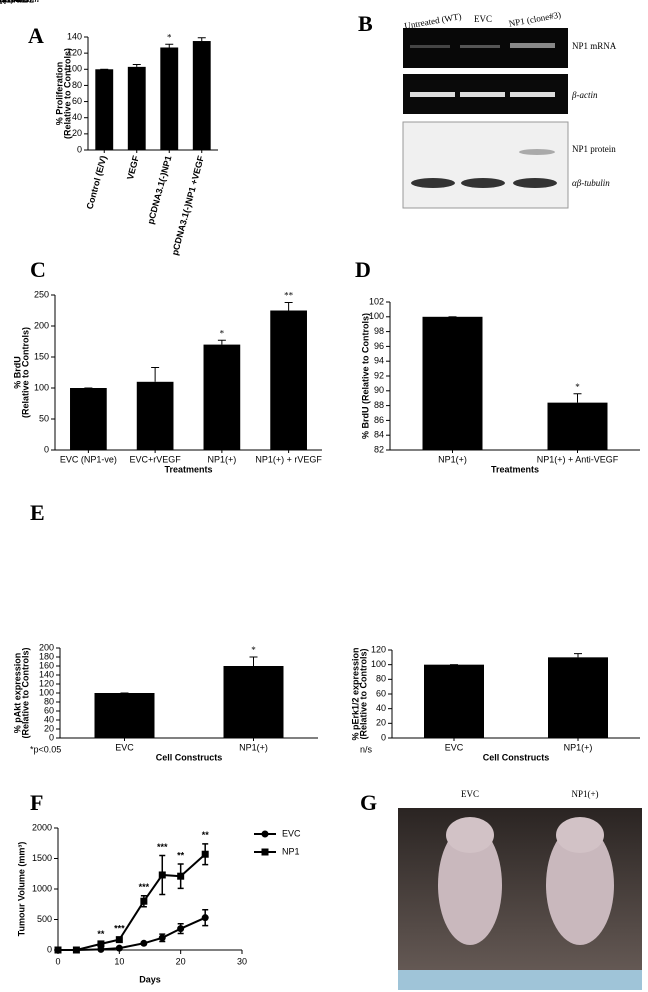  Describe the element at coordinates (470, 794) in the screenshot. I see `photo-label: EVC` at that location.